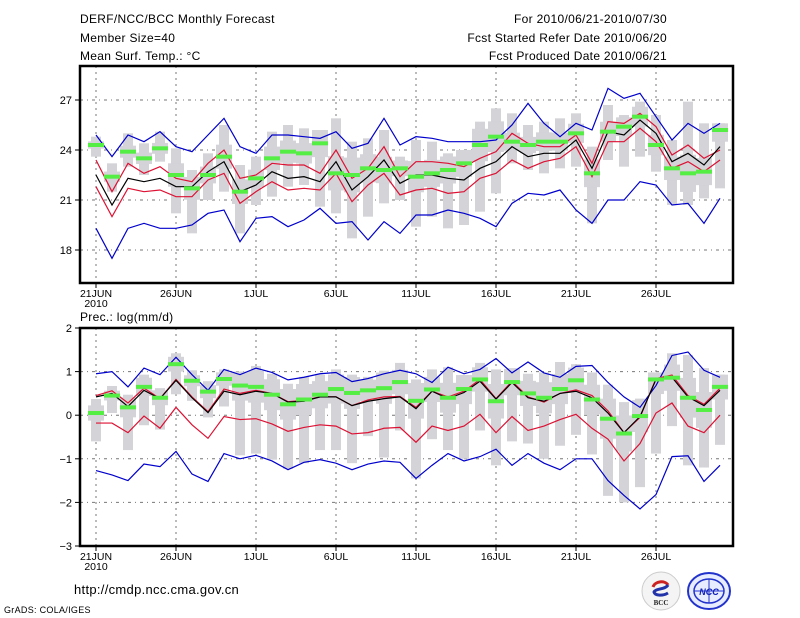  What do you see at coordinates (157, 589) in the screenshot?
I see `website-url: http://cmdp.ncc.cma.gov.cn` at bounding box center [157, 589].